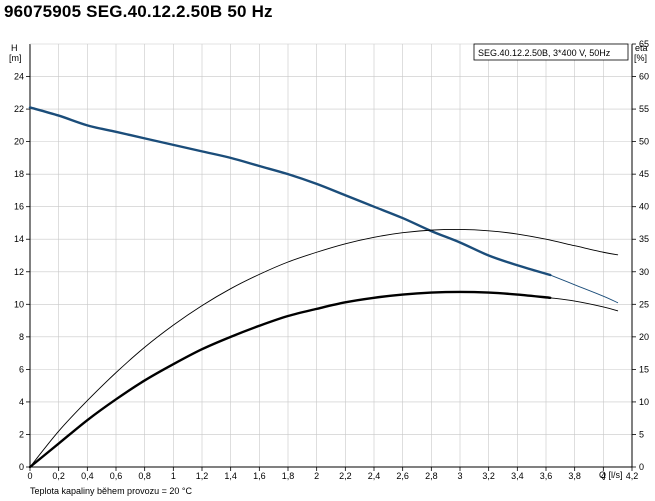  What do you see at coordinates (603, 476) in the screenshot?
I see `x-tick-label: 4` at bounding box center [603, 476].